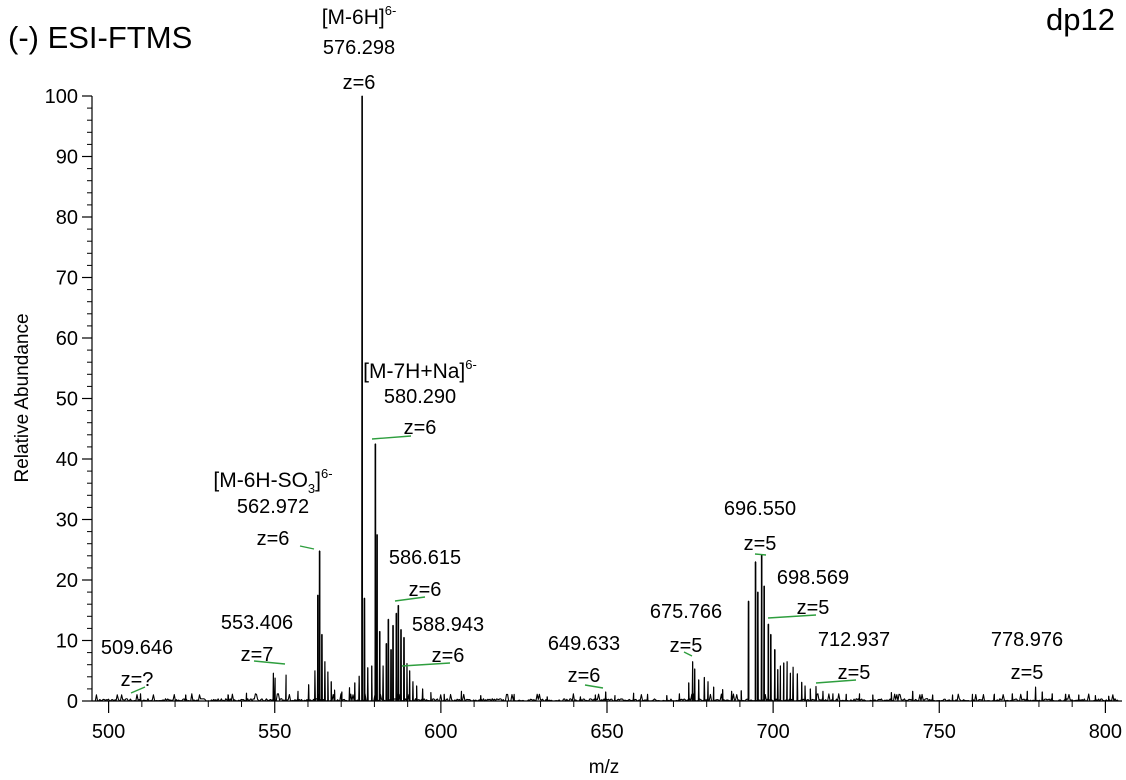 The height and width of the screenshot is (780, 1126). Describe the element at coordinates (1080, 19) in the screenshot. I see `chart-title-right: dp12` at that location.